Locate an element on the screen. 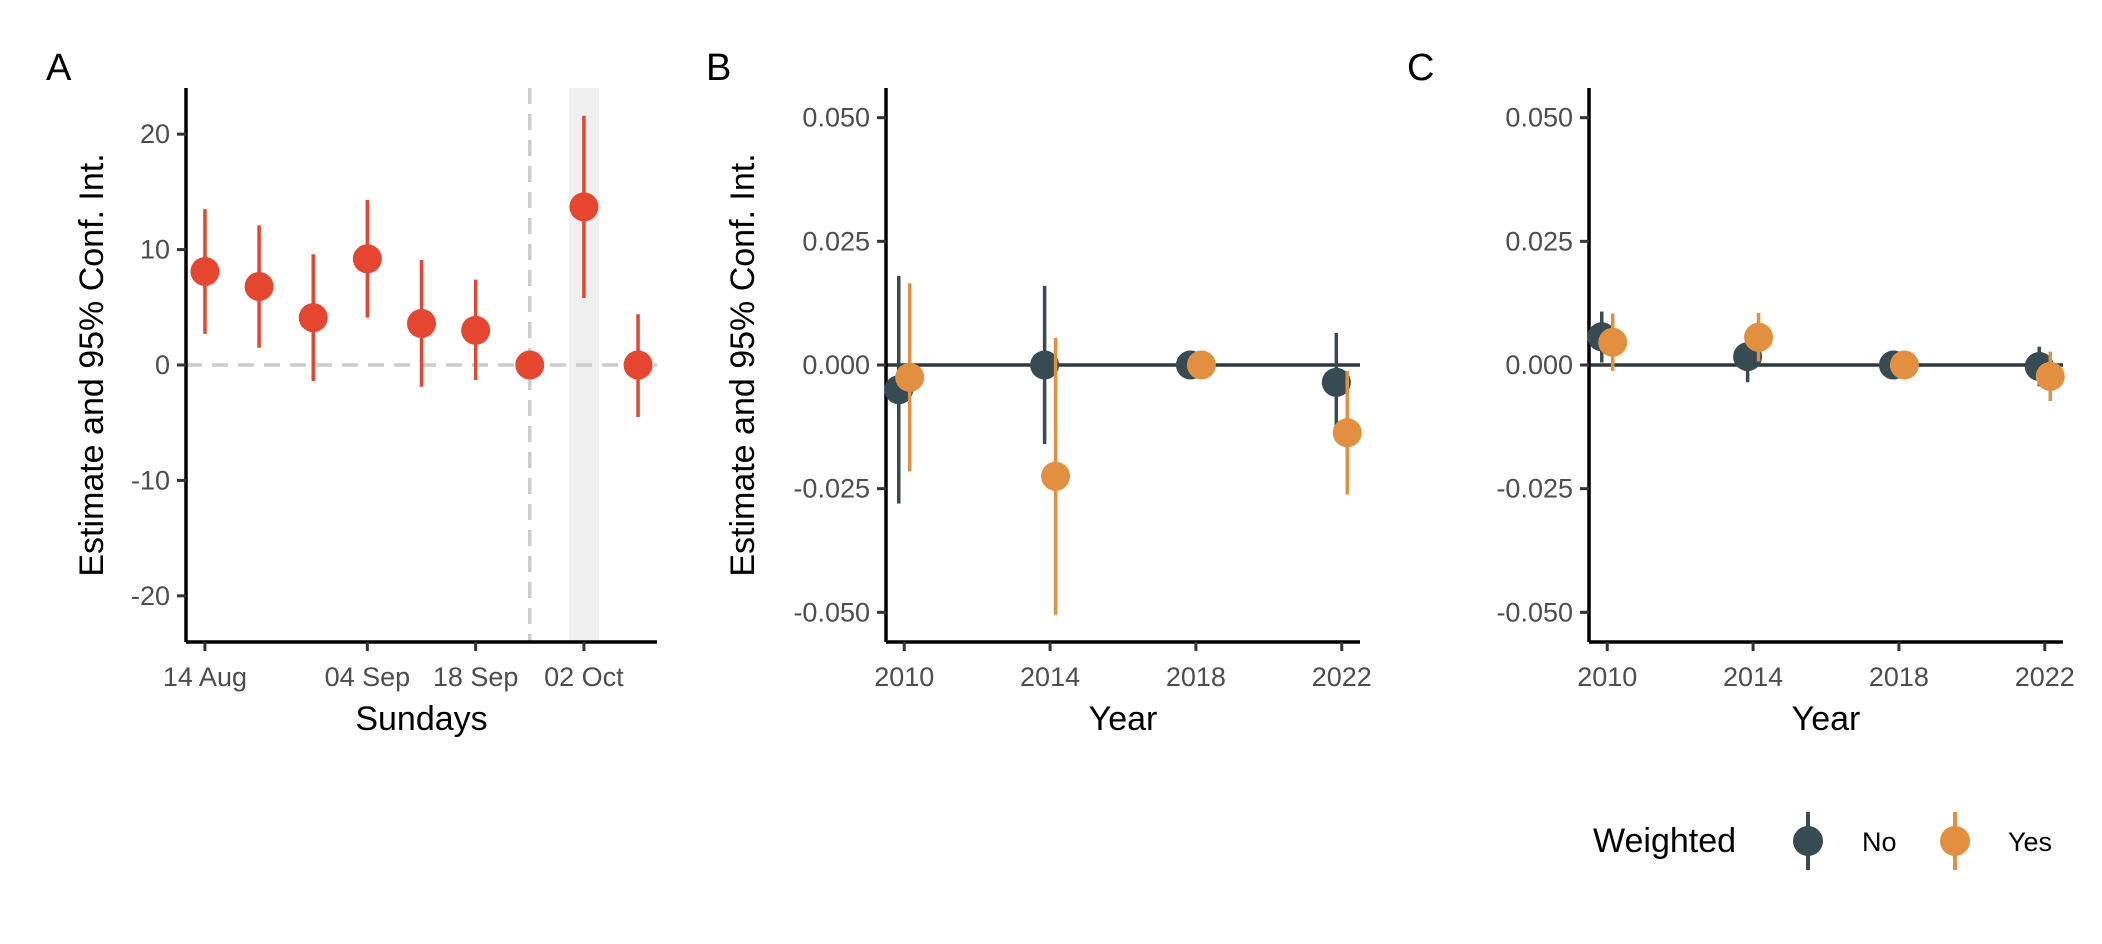  y-tick-label: -10 is located at coordinates (150, 480).